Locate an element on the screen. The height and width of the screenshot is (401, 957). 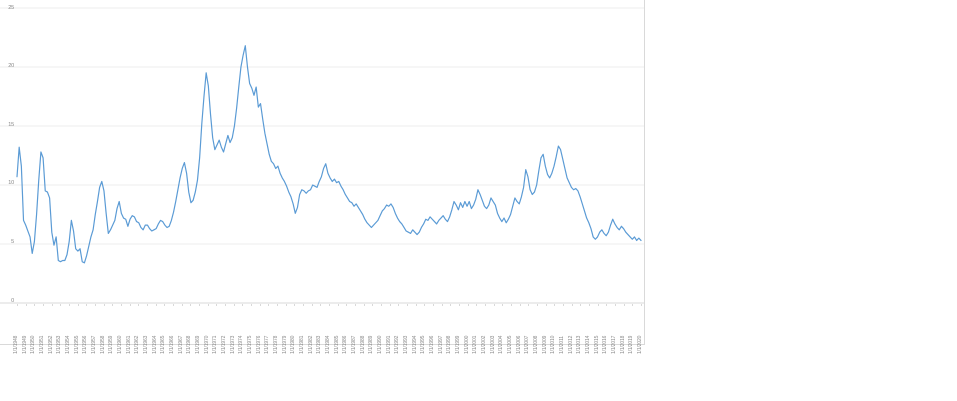
x-tick-label: 1/1/2005 is located at coordinates (510, 344).